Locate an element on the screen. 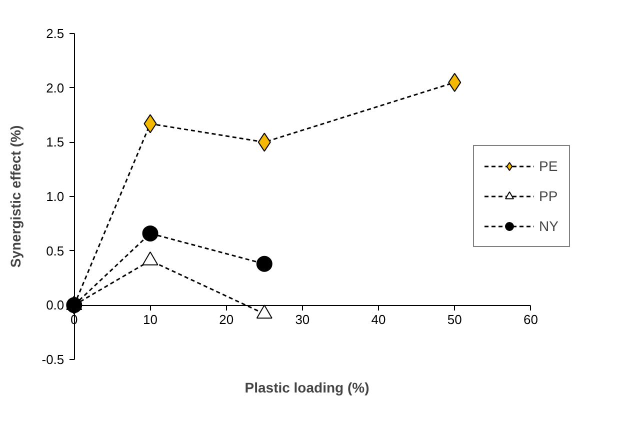  x-tick-label: 60 is located at coordinates (530, 320).